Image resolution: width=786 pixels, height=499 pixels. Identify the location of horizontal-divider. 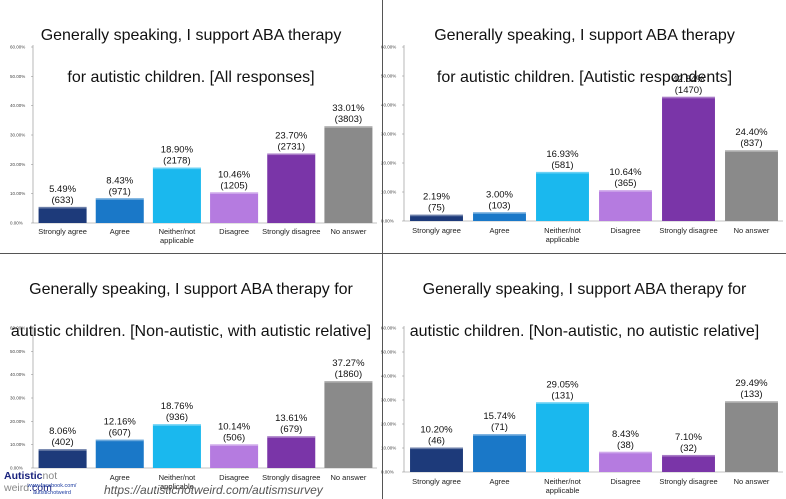
(393, 253).